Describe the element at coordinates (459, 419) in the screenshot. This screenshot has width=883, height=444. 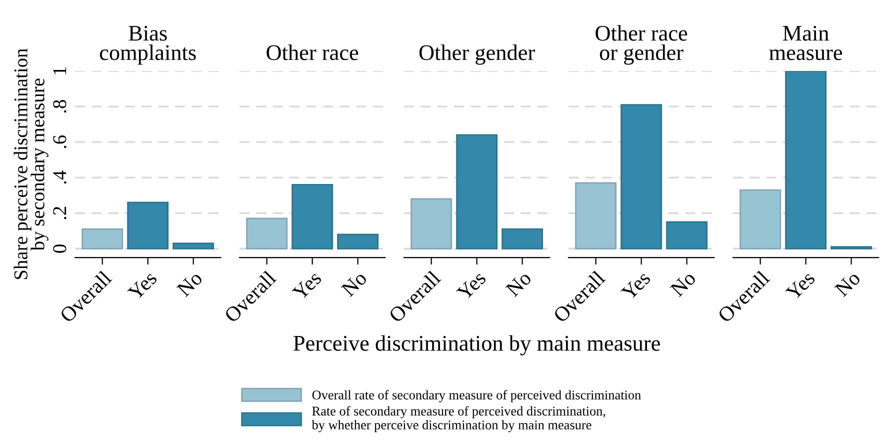
I see `legend-label: Rate of secondary measure of perceived discrimination, by whether perceive discrimination by main measure` at that location.